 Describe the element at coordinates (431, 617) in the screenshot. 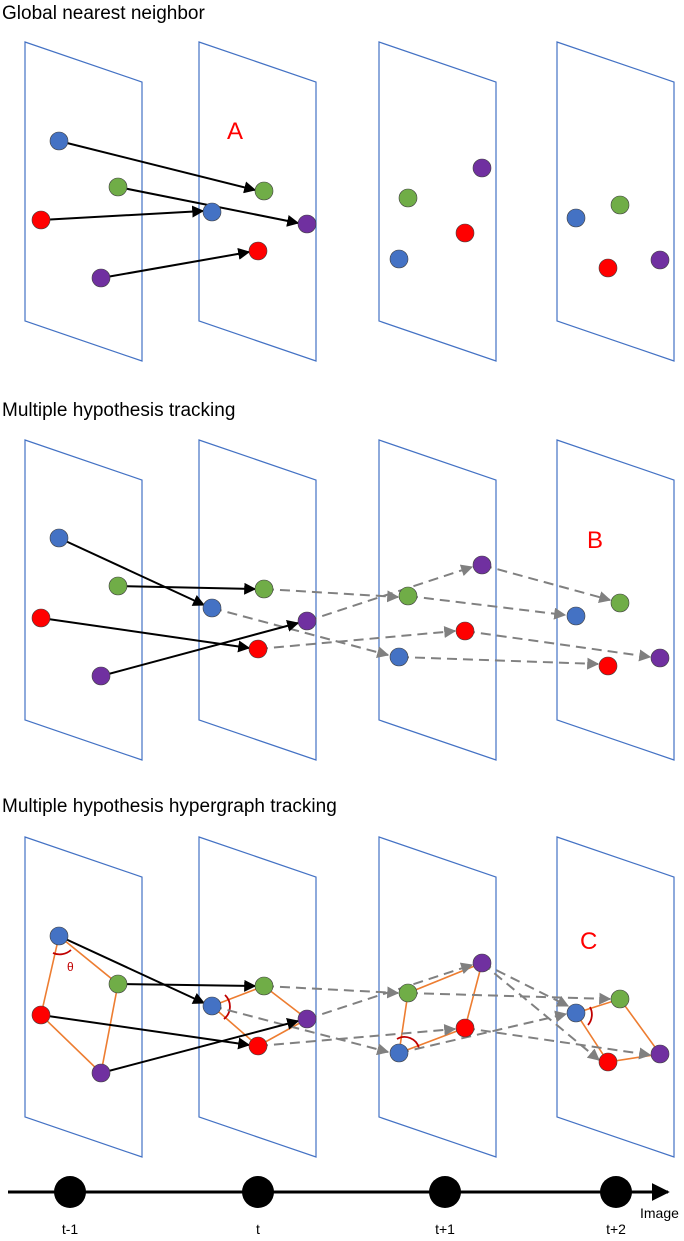

I see `hypothesis-arrows-section-b` at that location.